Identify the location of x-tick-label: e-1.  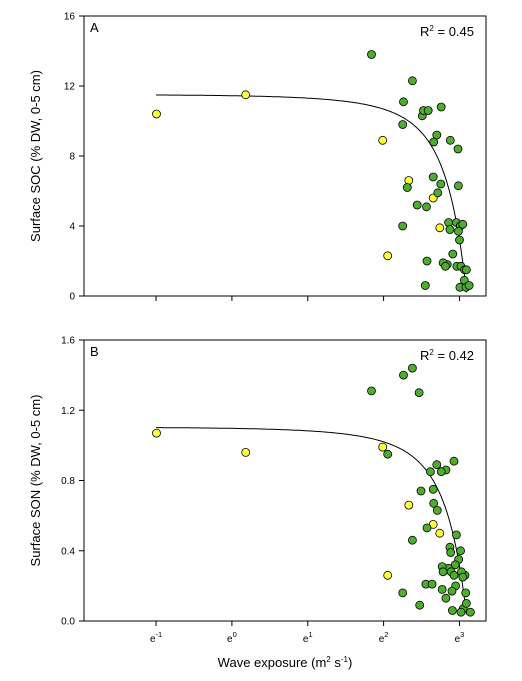
(156, 637).